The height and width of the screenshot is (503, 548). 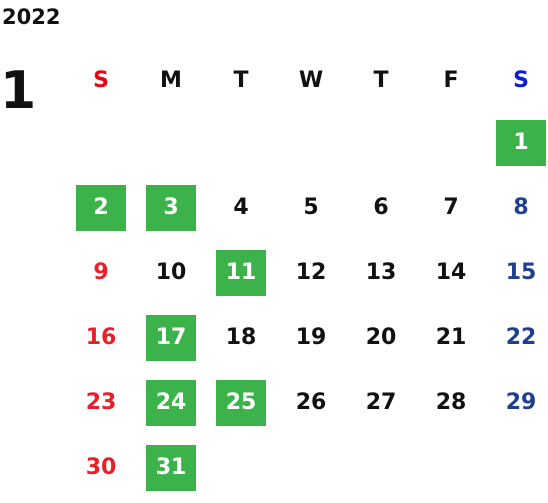 I want to click on day-cell: 10, so click(x=171, y=272).